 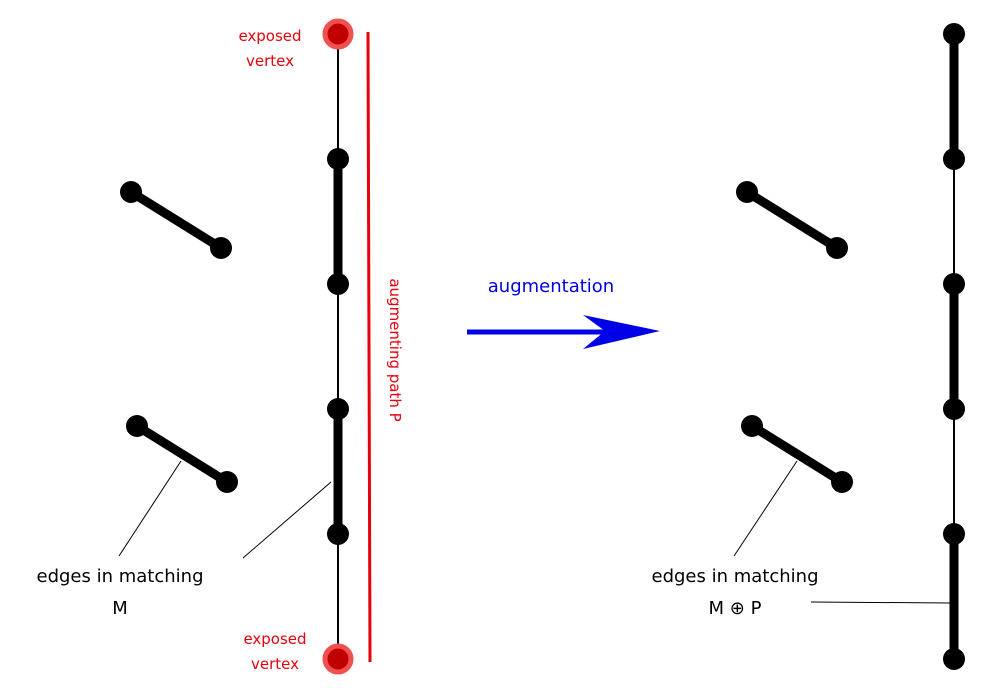 What do you see at coordinates (551, 286) in the screenshot?
I see `arrow-label: augmentation` at bounding box center [551, 286].